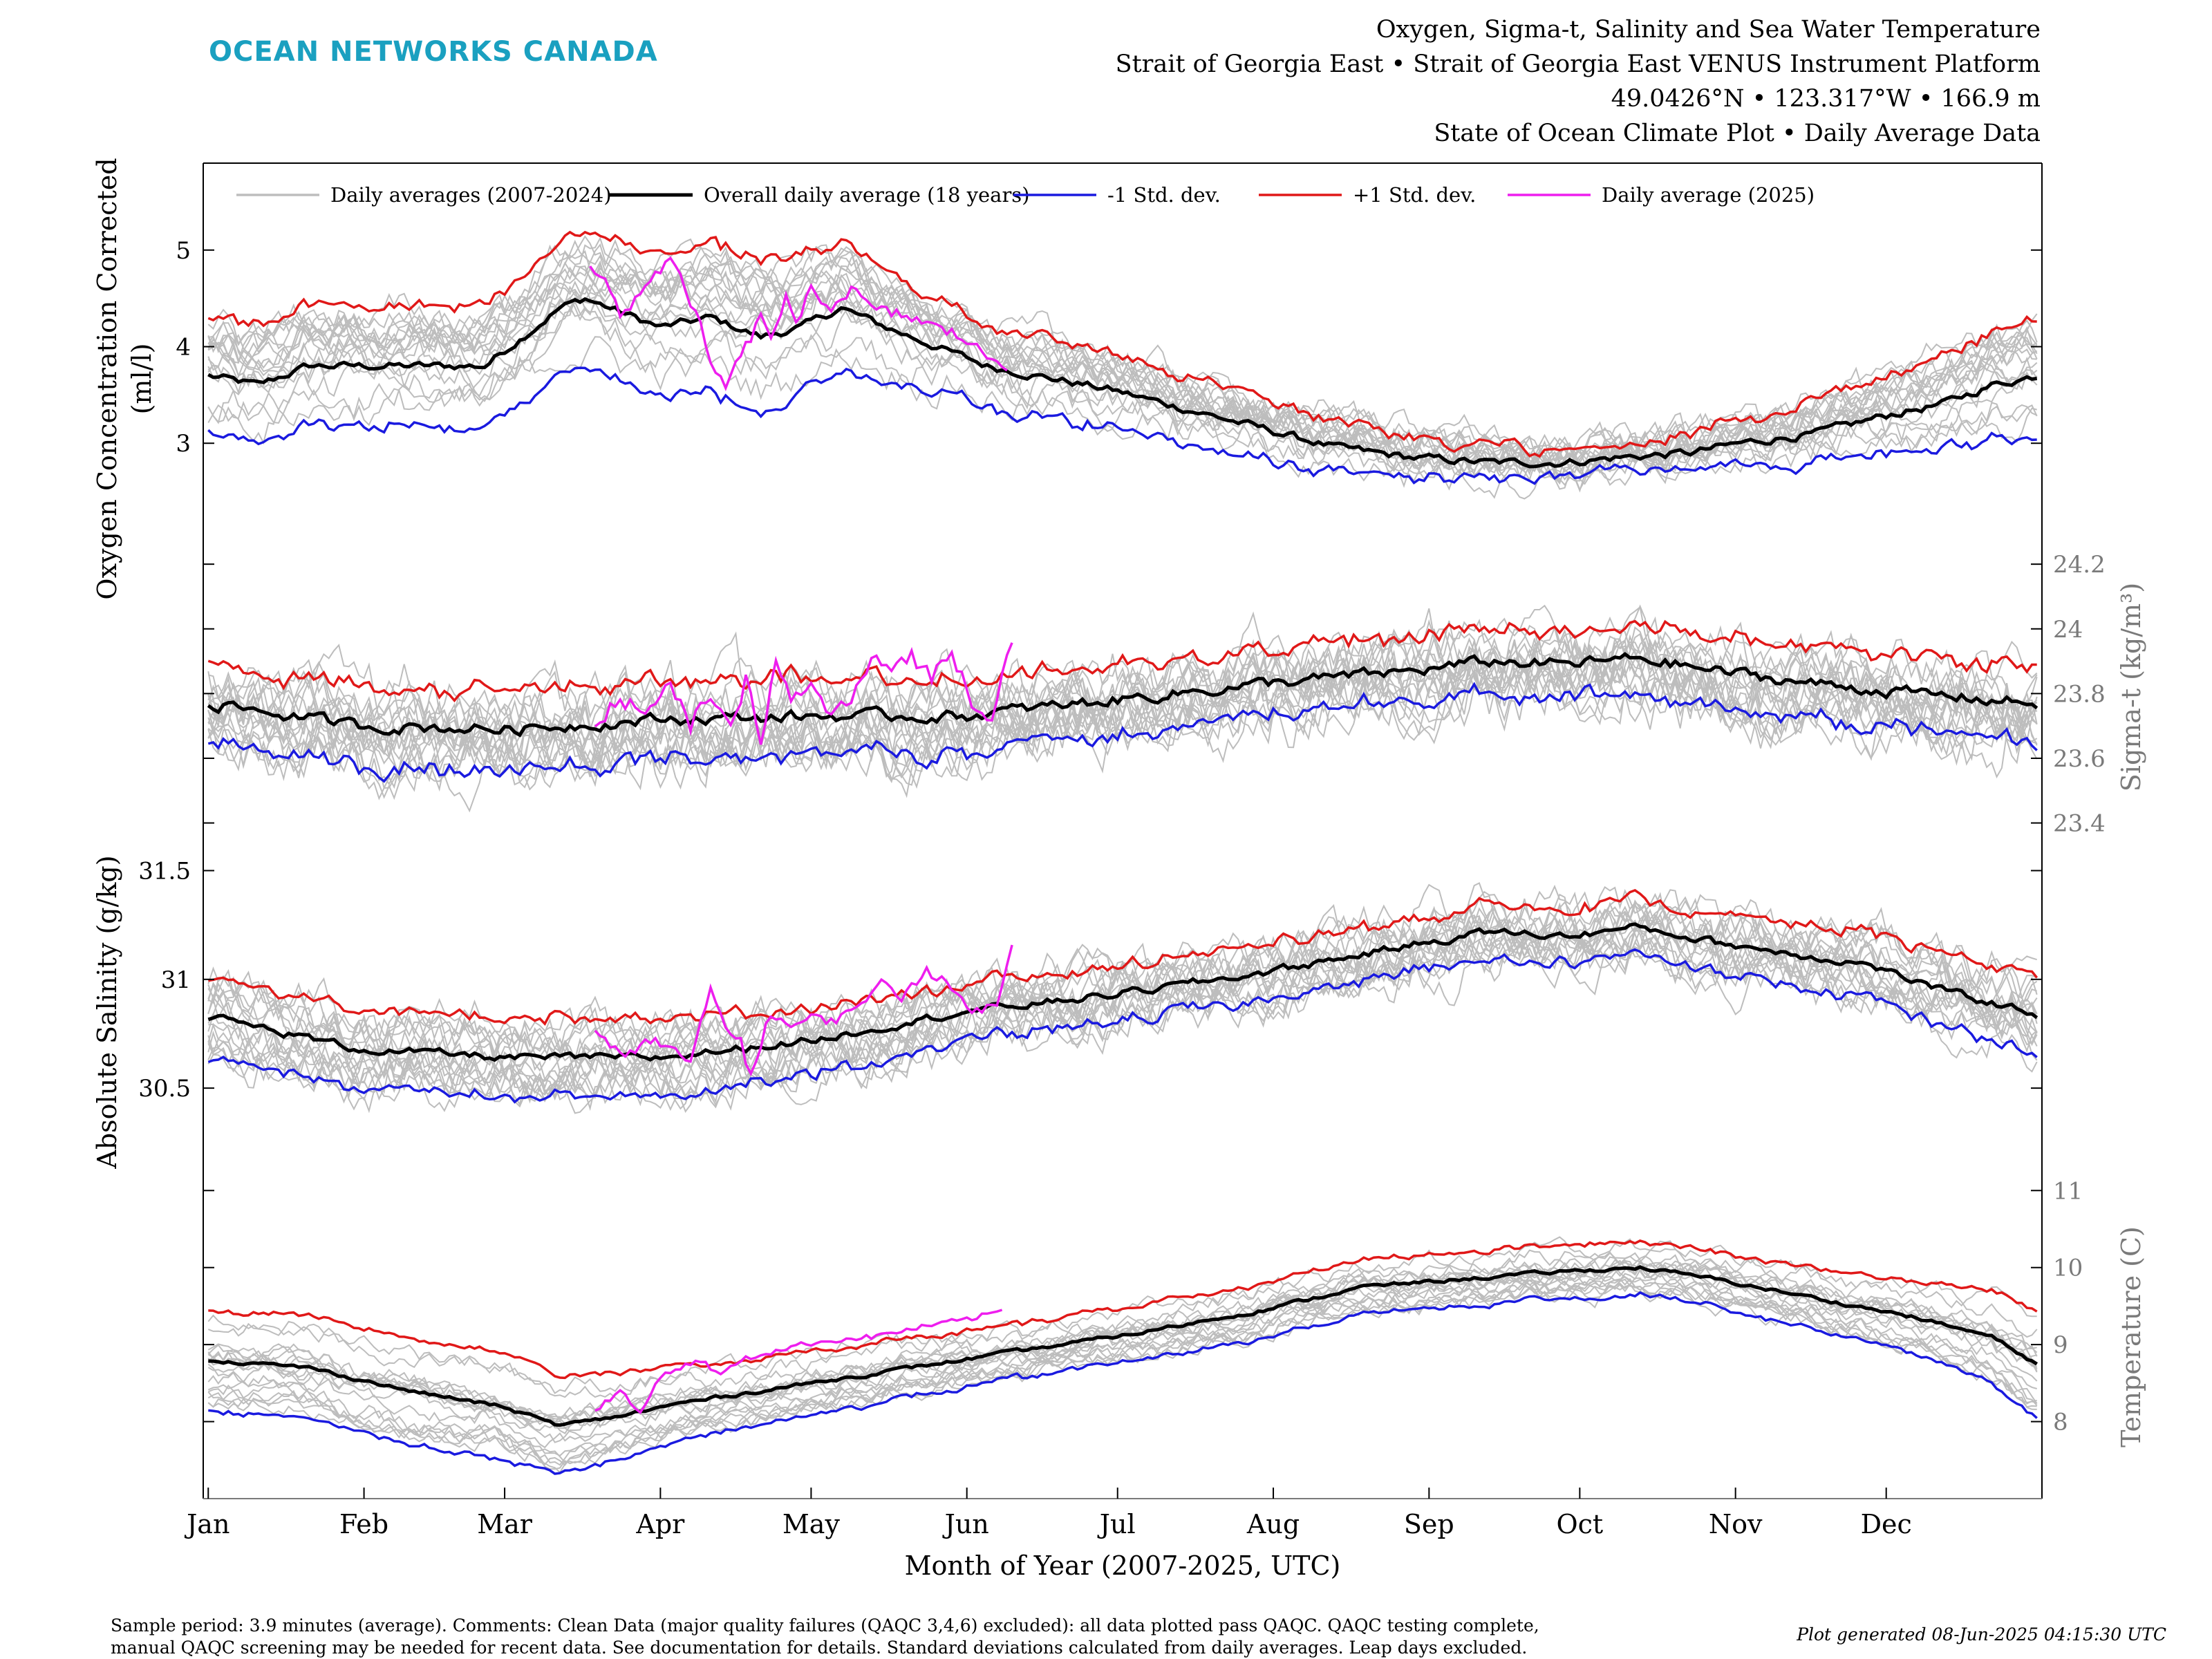  I want to click on x-tick-label-mar: Mar, so click(505, 1524).